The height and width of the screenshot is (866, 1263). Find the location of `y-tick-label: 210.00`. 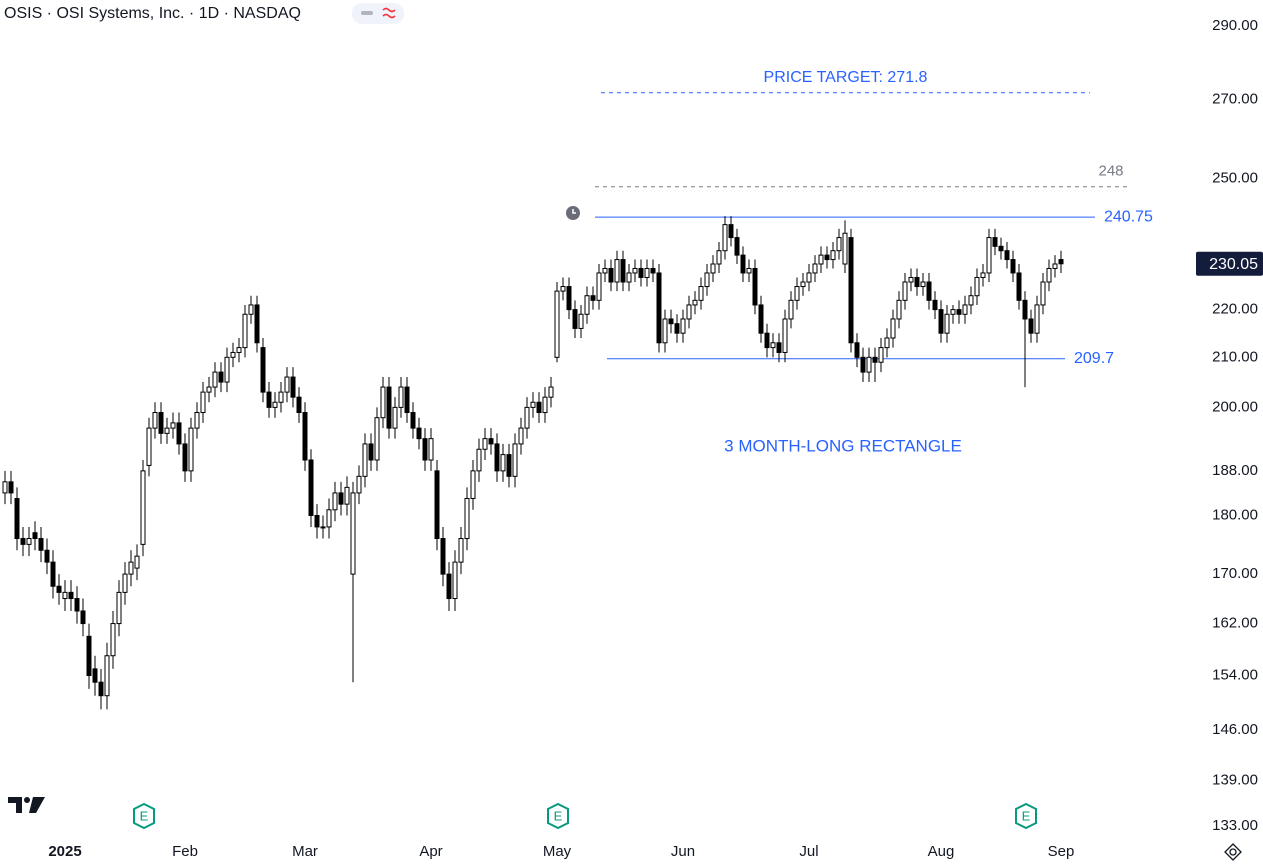

y-tick-label: 210.00 is located at coordinates (1235, 356).